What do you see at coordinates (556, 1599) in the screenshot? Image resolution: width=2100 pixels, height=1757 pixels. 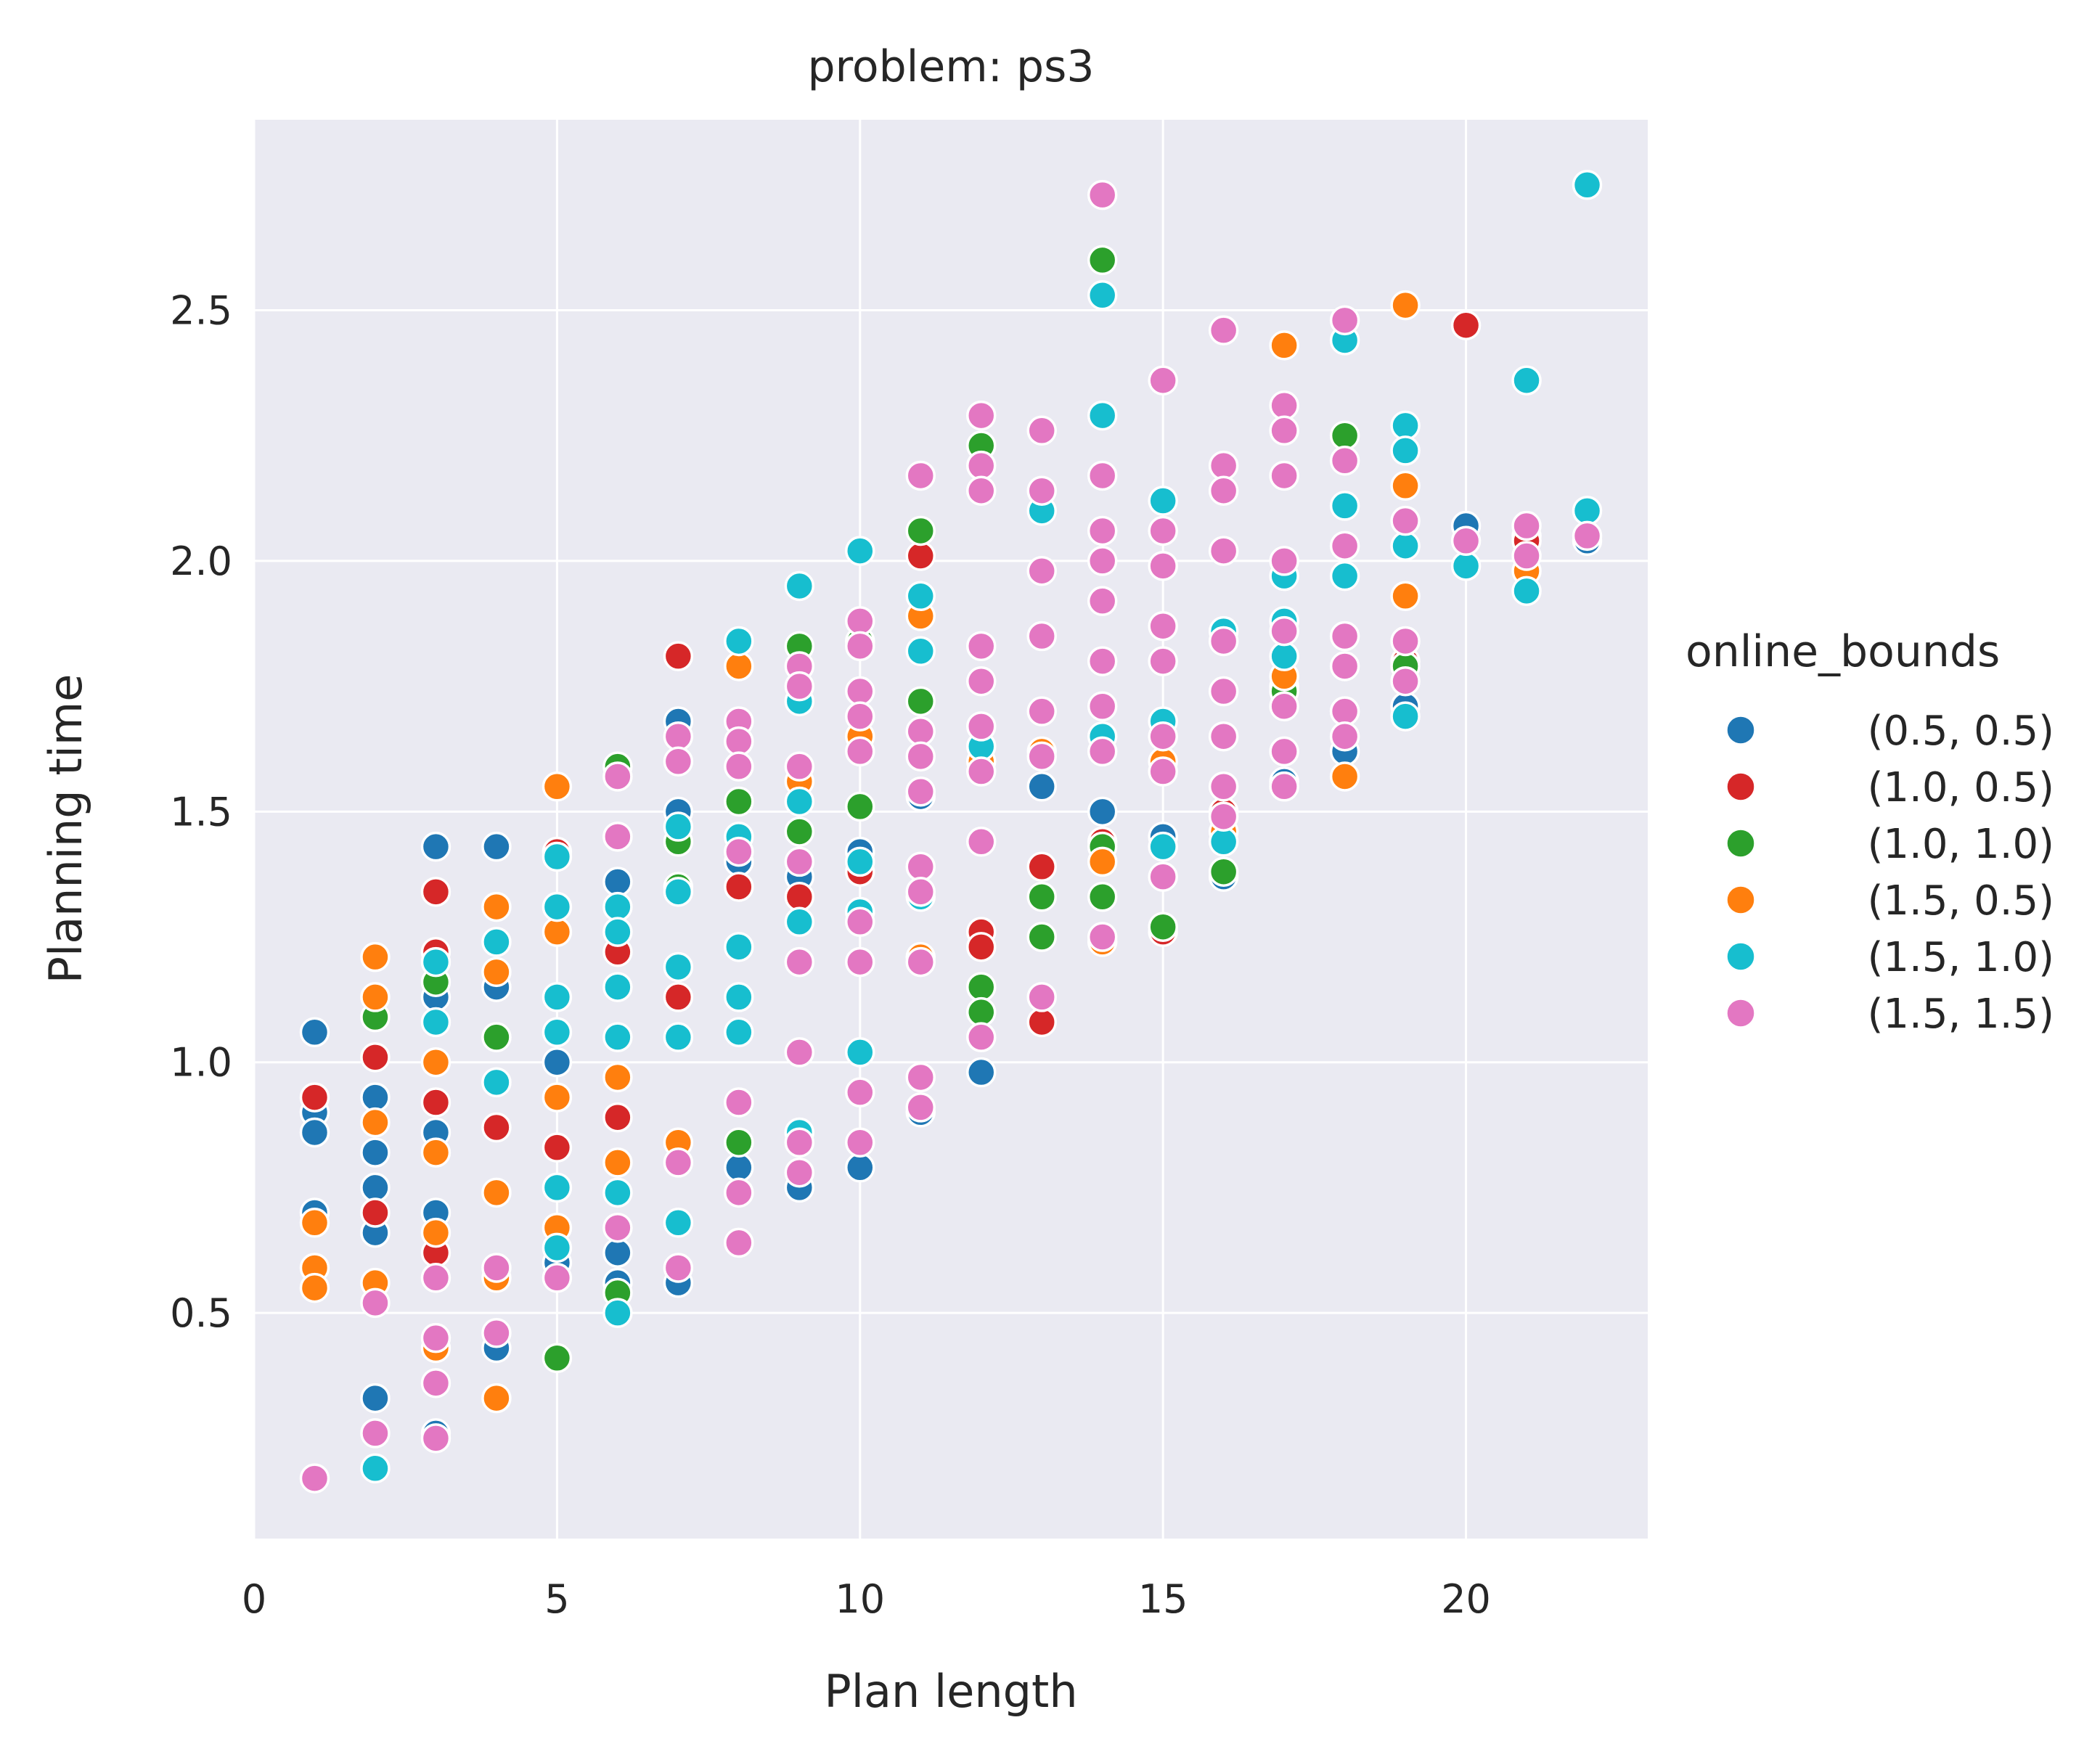 I see `x-tick-label: 5` at bounding box center [556, 1599].